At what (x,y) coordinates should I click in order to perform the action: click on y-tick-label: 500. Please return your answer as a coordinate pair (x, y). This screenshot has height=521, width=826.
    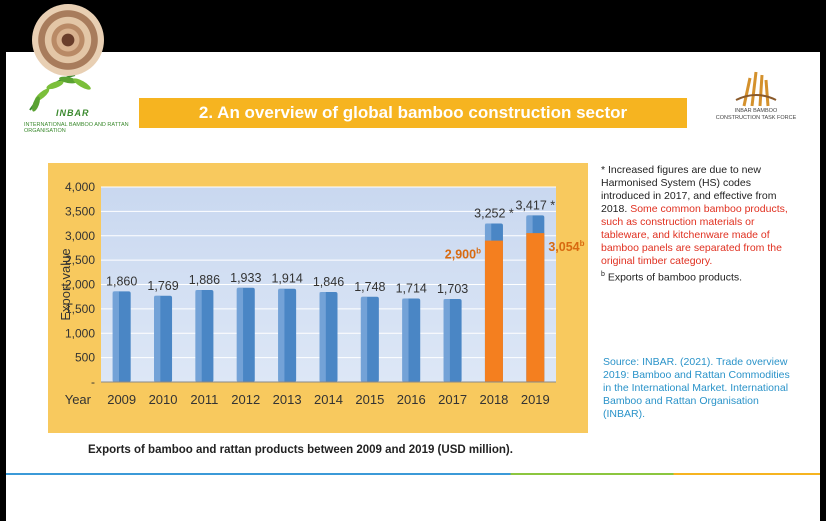
    Looking at the image, I should click on (85, 358).